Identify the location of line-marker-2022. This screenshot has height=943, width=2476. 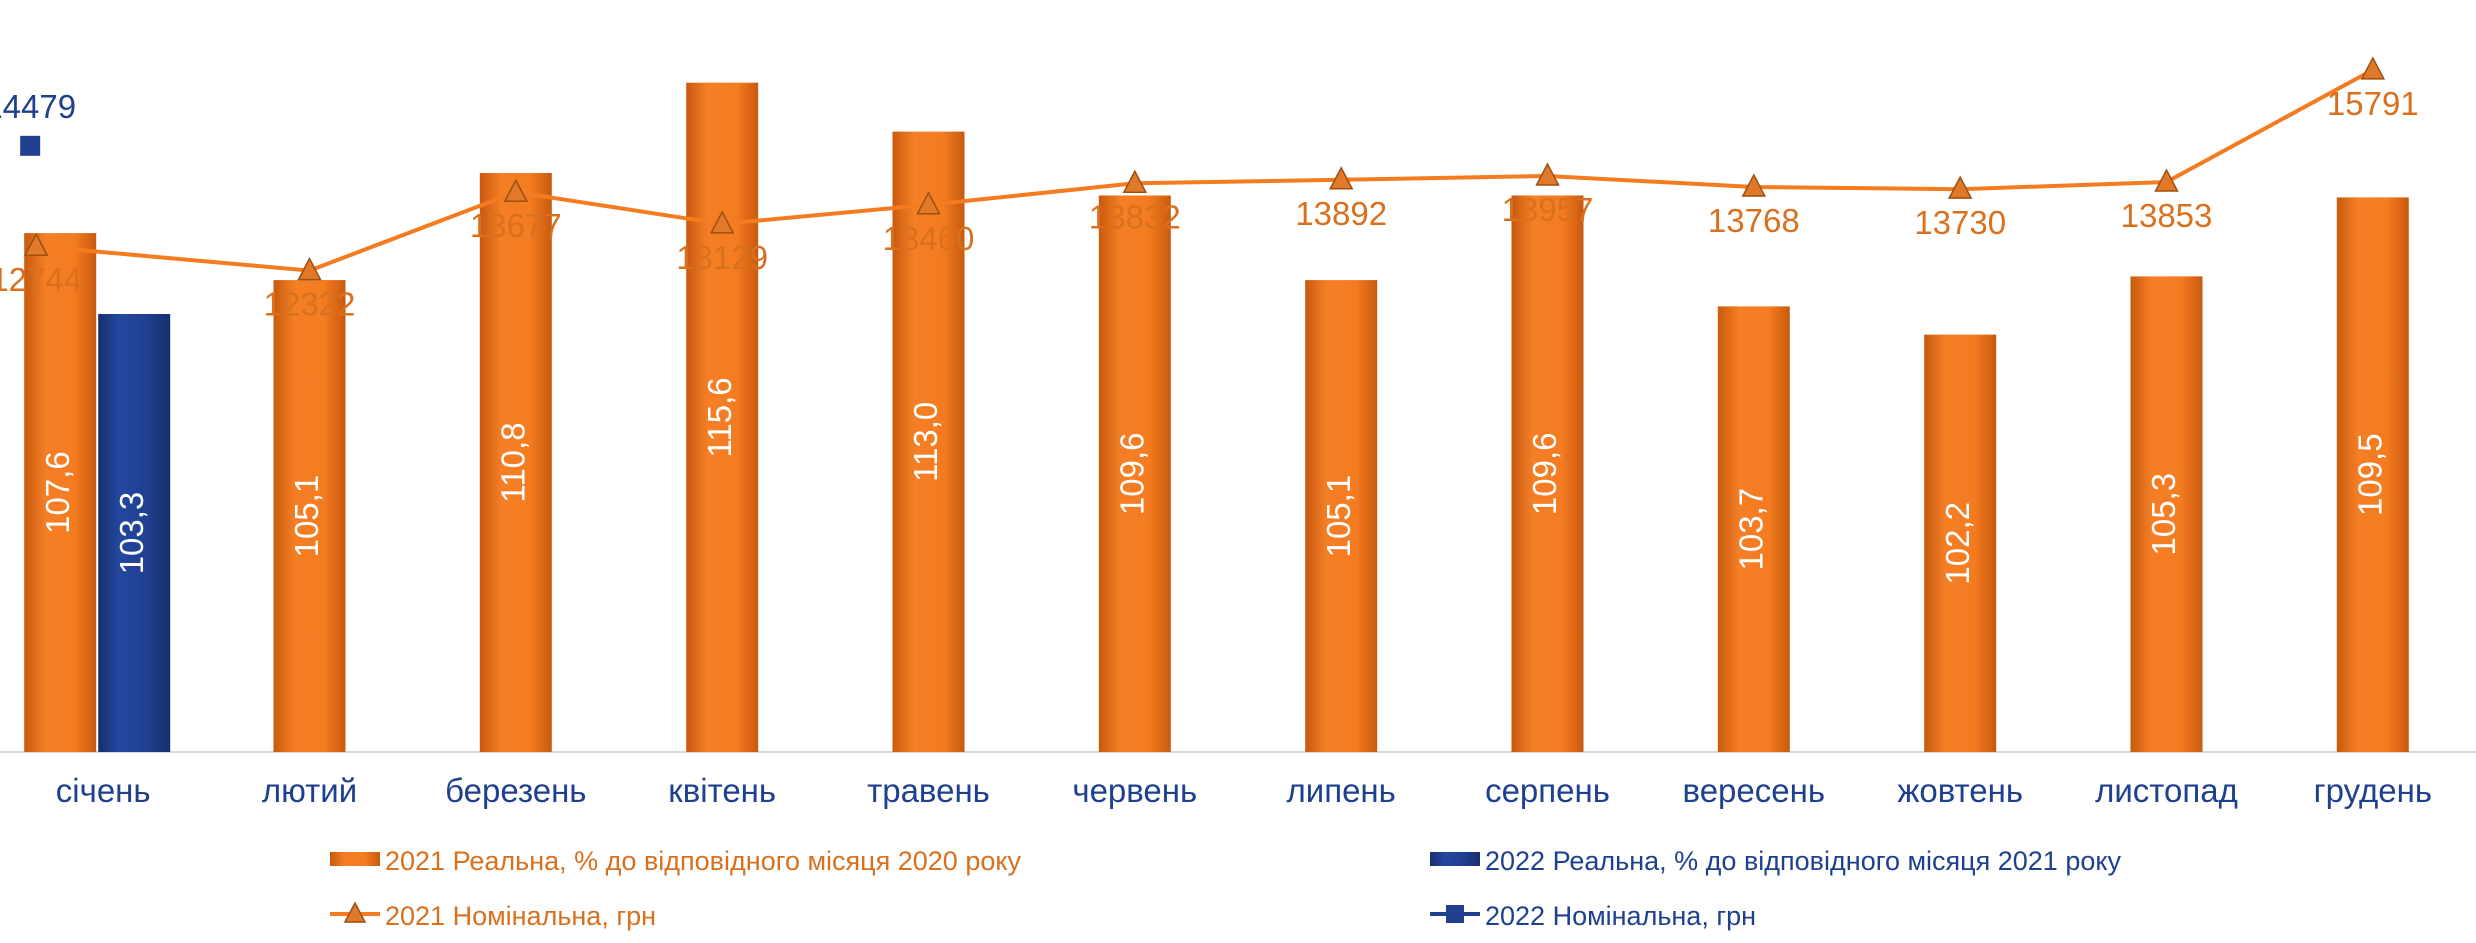
(30, 145).